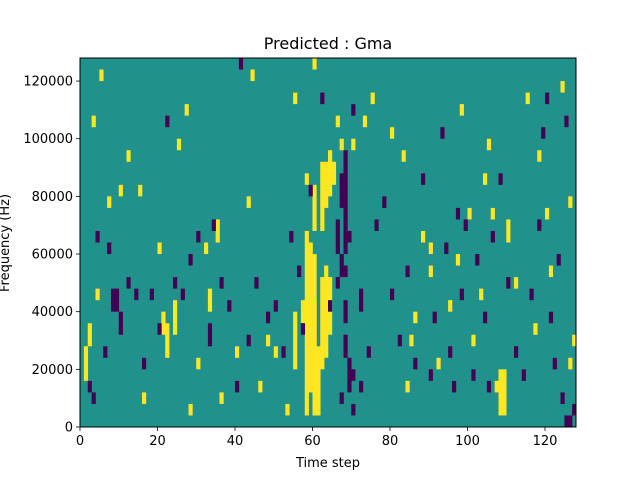 The width and height of the screenshot is (640, 480). Describe the element at coordinates (48, 139) in the screenshot. I see `y-tick-label: 100000` at that location.